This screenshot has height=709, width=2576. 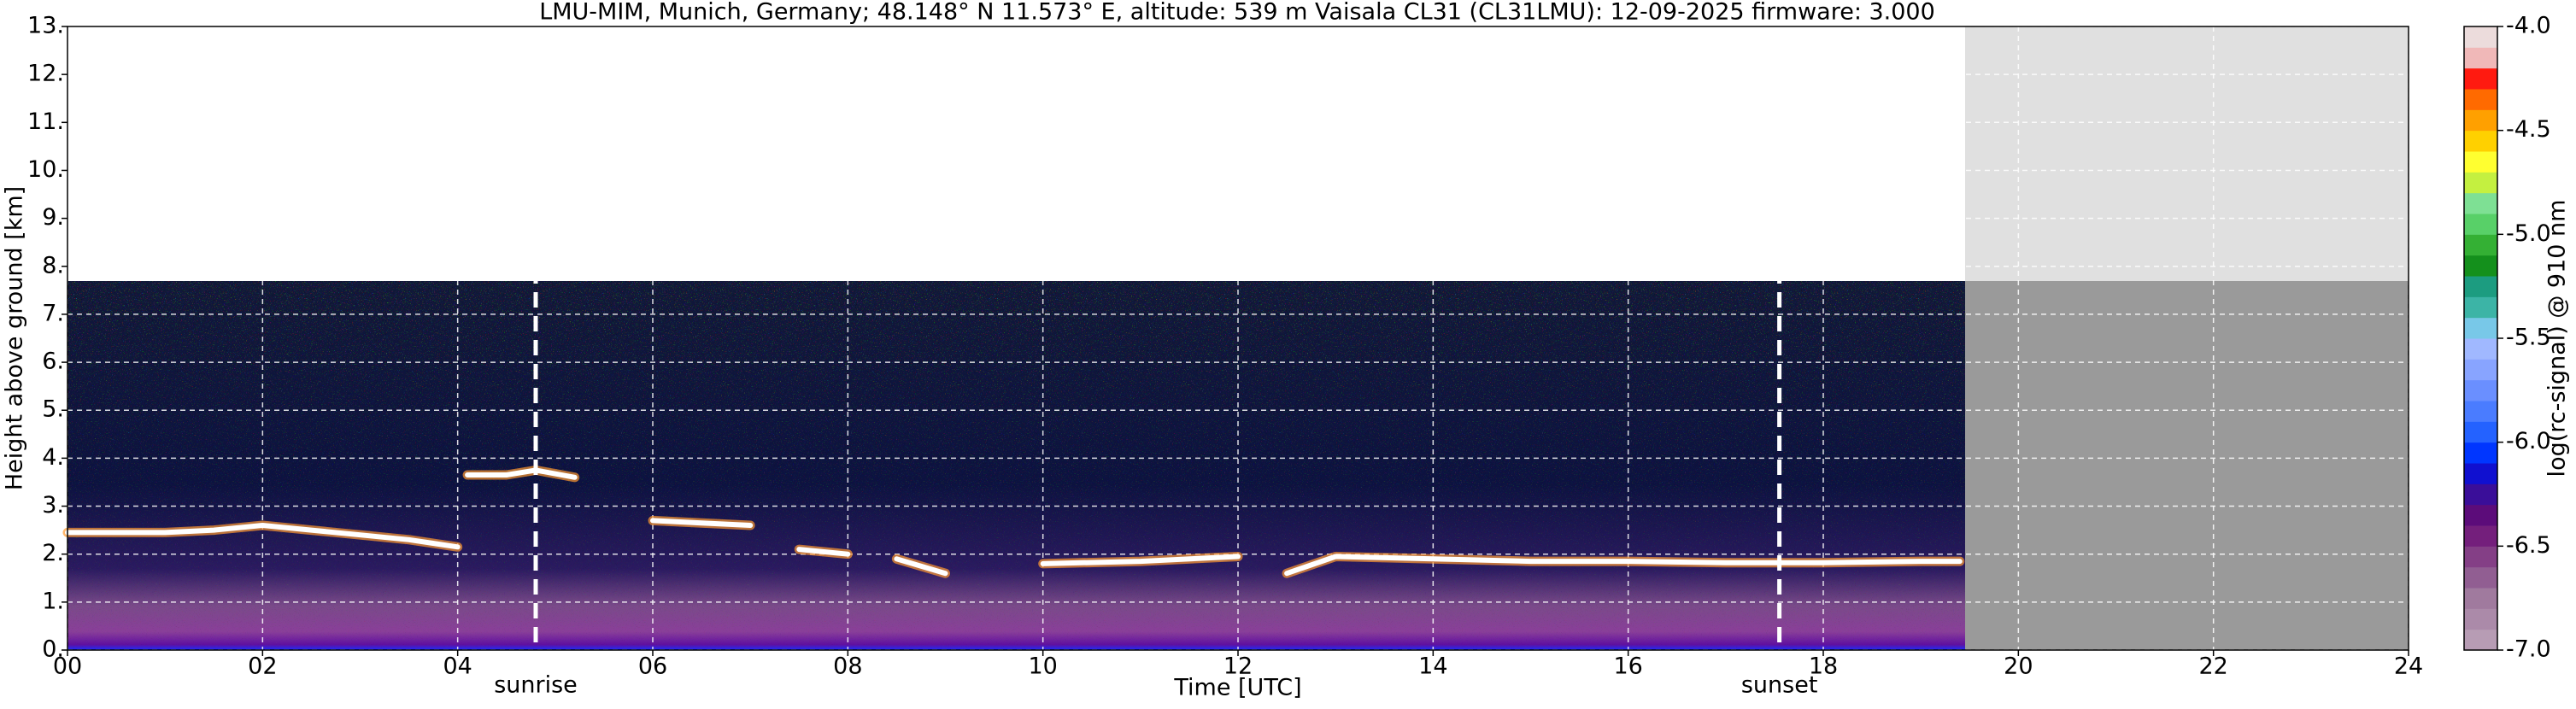 I want to click on colorbar-tick-label: -4.0, so click(x=2528, y=26).